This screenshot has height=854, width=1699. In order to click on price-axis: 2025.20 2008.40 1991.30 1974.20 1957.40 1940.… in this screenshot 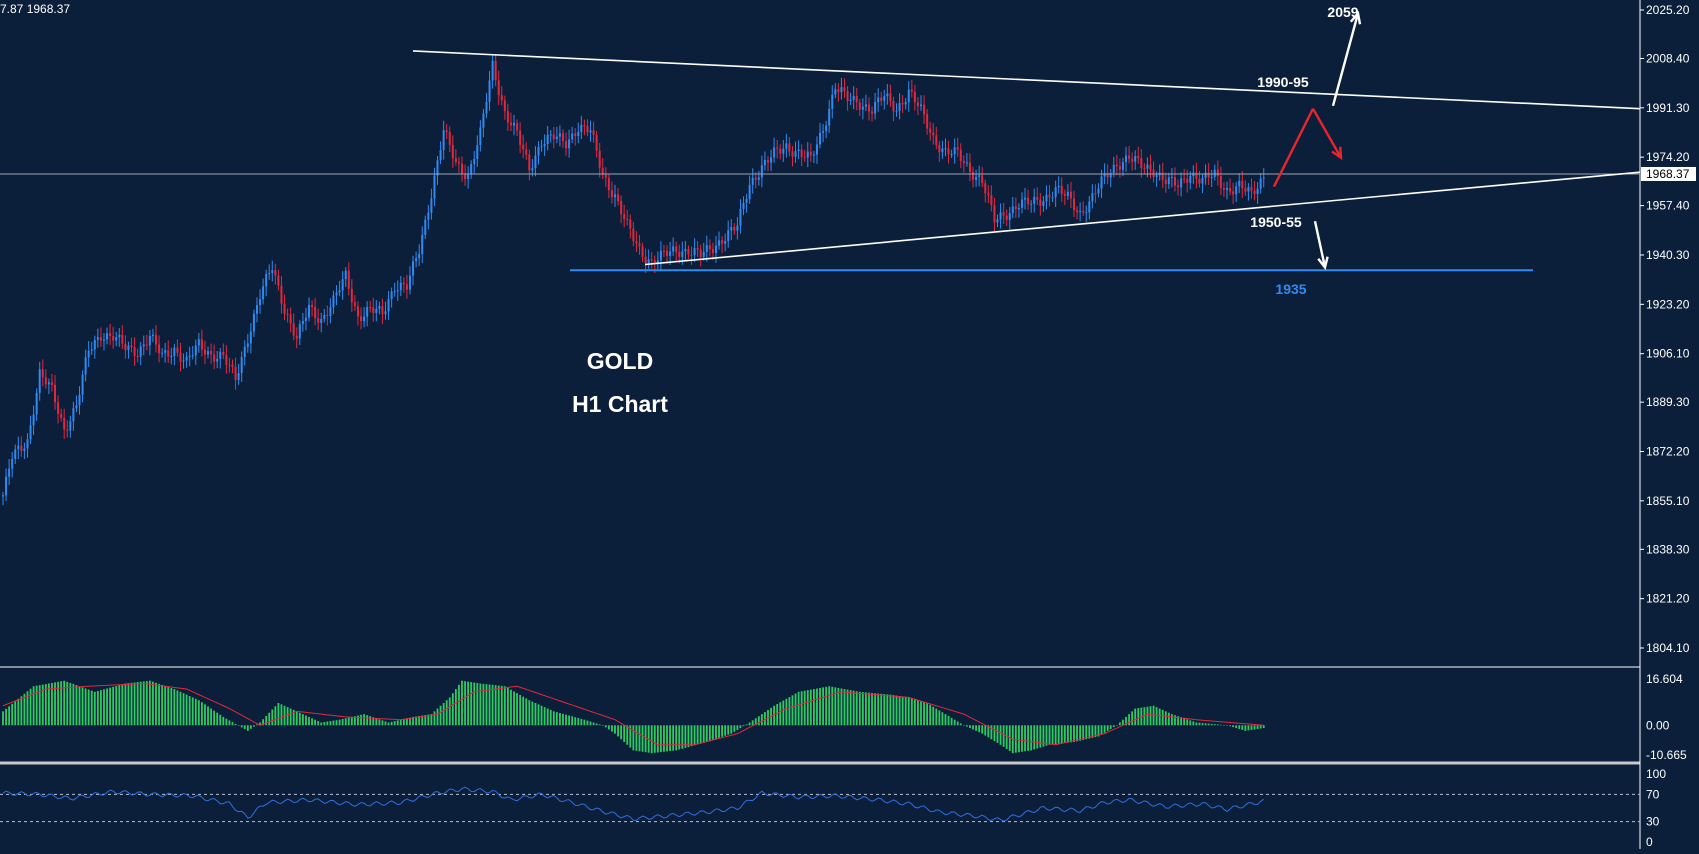, I will do `click(1668, 329)`.